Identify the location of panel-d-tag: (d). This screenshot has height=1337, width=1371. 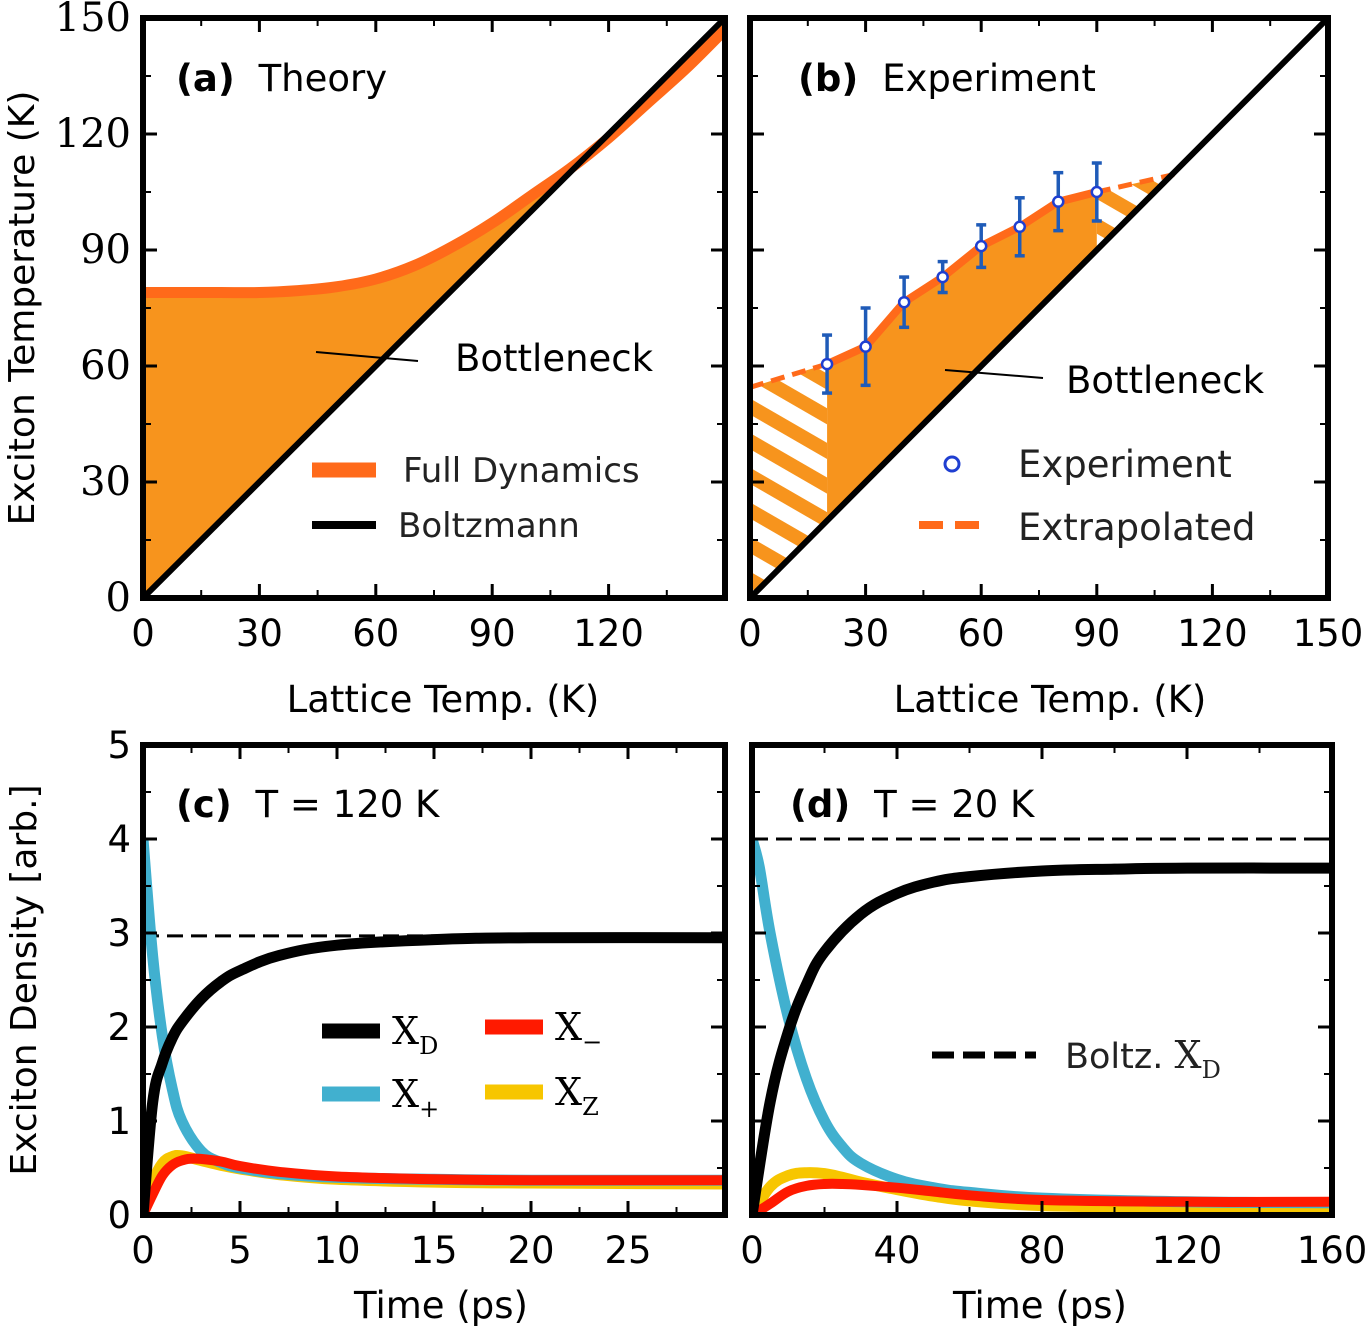
(820, 804).